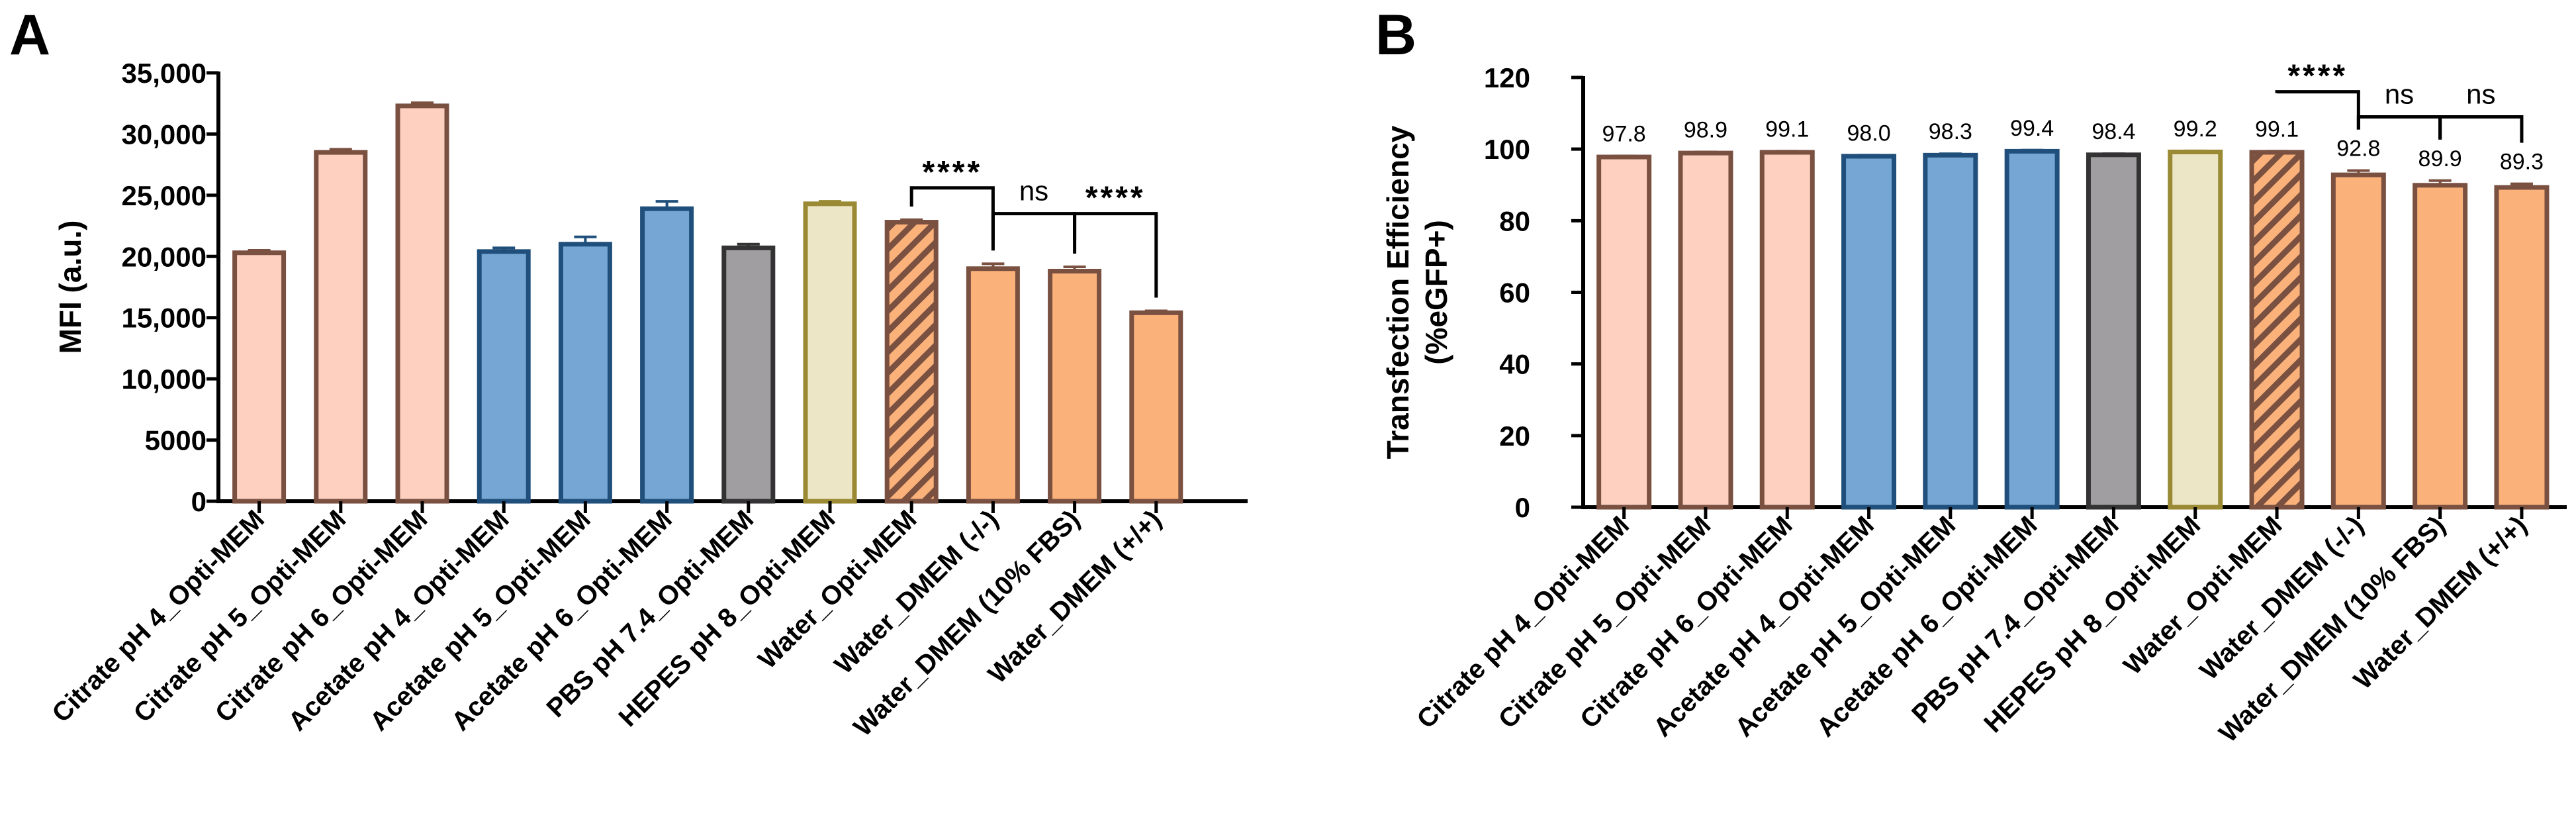 This screenshot has width=2576, height=831. What do you see at coordinates (164, 134) in the screenshot?
I see `y-tick-label-a: 30,000` at bounding box center [164, 134].